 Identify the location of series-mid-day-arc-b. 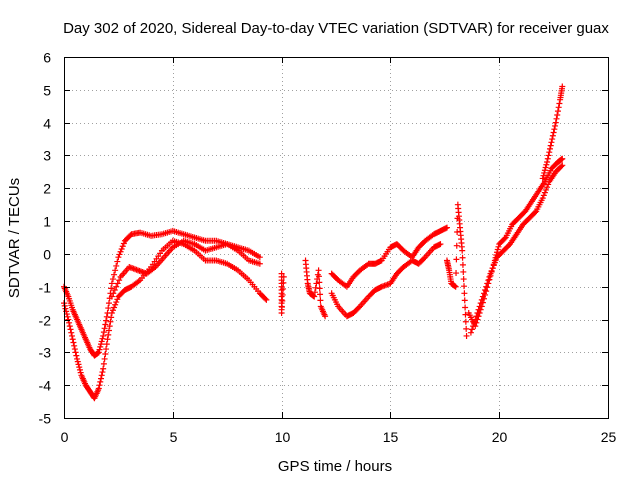
(386, 280).